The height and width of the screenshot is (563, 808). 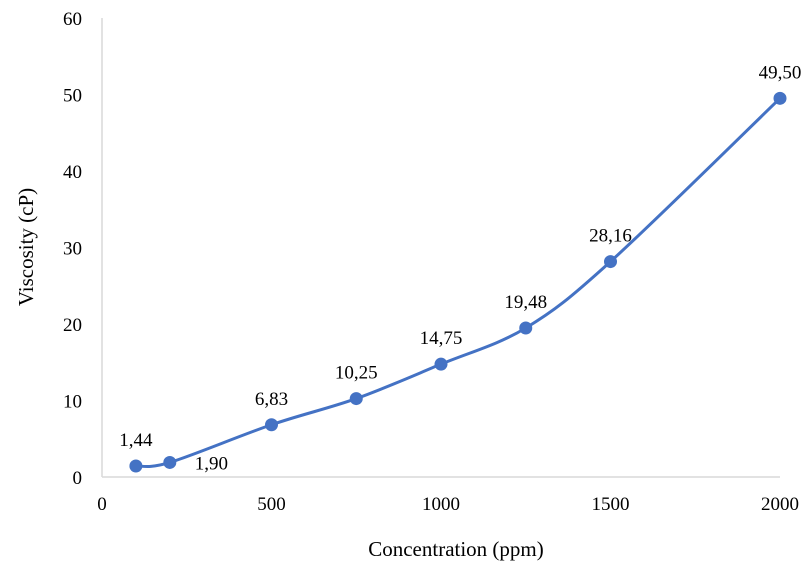 What do you see at coordinates (78, 478) in the screenshot?
I see `y-tick-label: 0` at bounding box center [78, 478].